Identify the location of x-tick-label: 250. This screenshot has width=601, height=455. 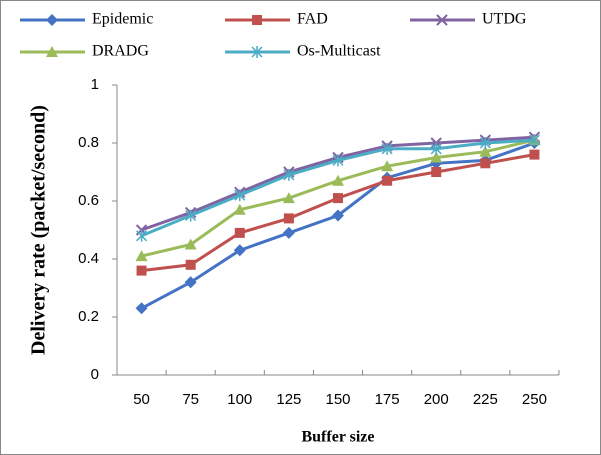
(534, 399).